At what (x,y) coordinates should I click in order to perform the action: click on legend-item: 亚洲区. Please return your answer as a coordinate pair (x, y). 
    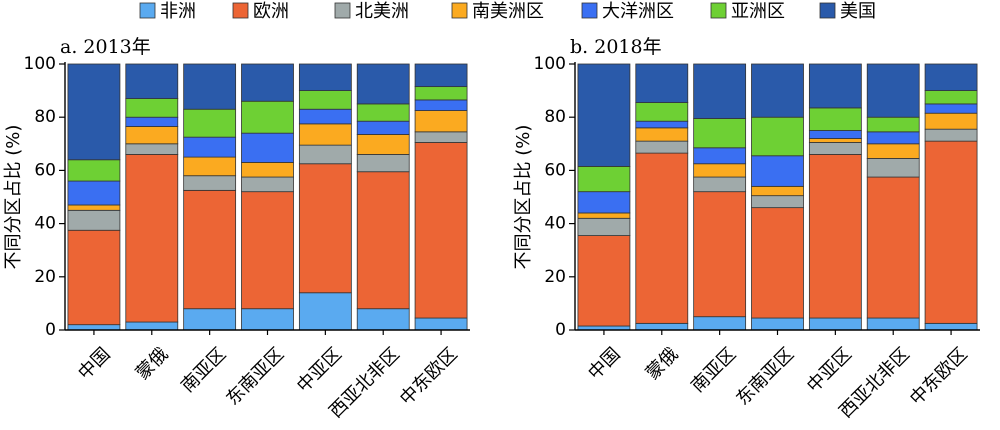
    Looking at the image, I should click on (747, 11).